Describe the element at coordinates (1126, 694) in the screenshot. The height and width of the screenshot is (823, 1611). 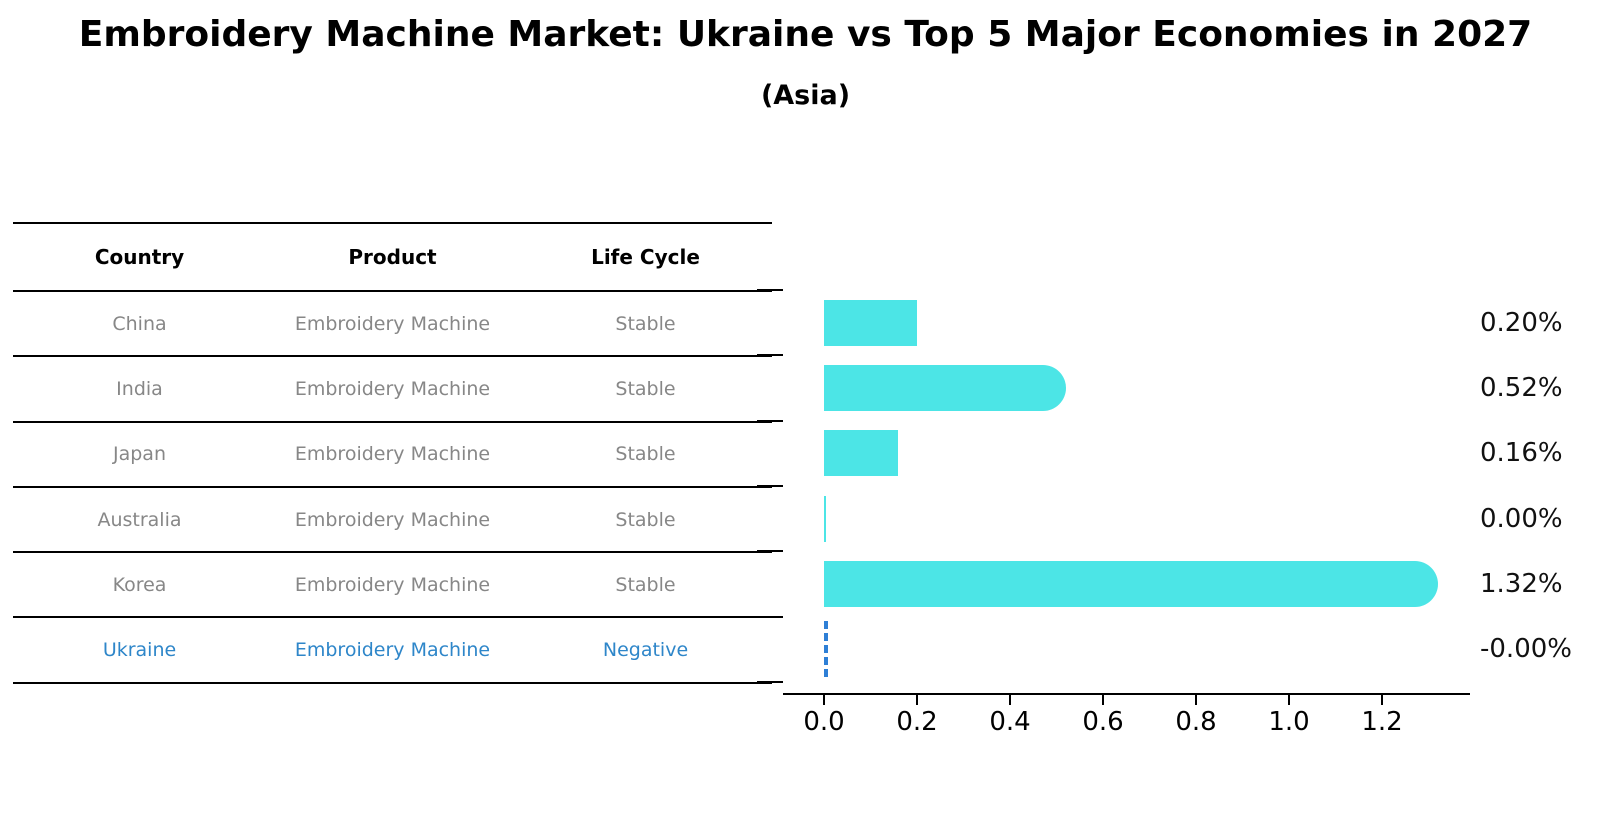
I see `x-axis-line` at that location.